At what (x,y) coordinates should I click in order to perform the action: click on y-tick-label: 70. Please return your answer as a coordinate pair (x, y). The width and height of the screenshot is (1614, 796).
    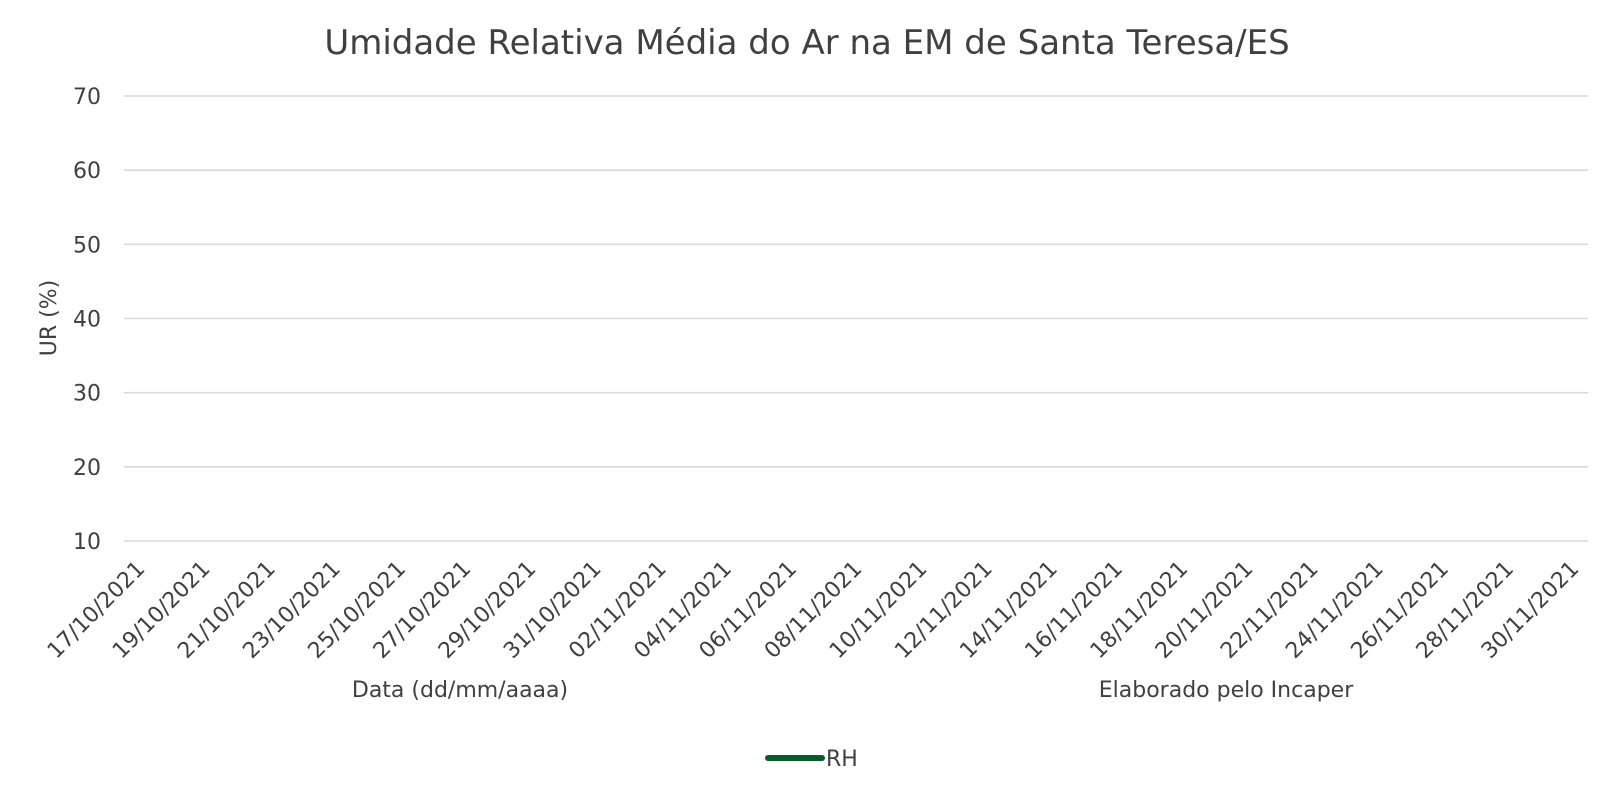
    Looking at the image, I should click on (87, 97).